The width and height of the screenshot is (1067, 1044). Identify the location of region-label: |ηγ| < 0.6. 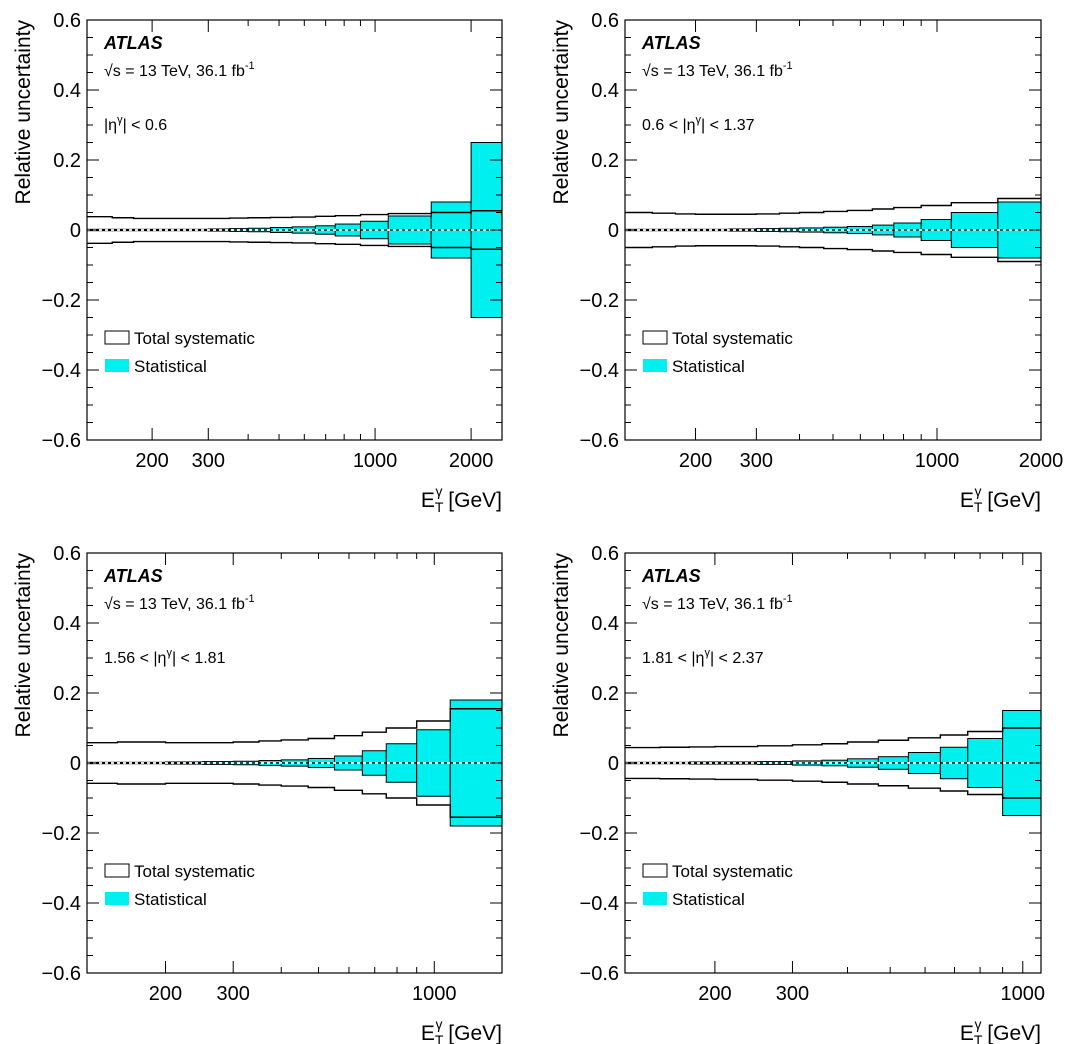
(135, 124).